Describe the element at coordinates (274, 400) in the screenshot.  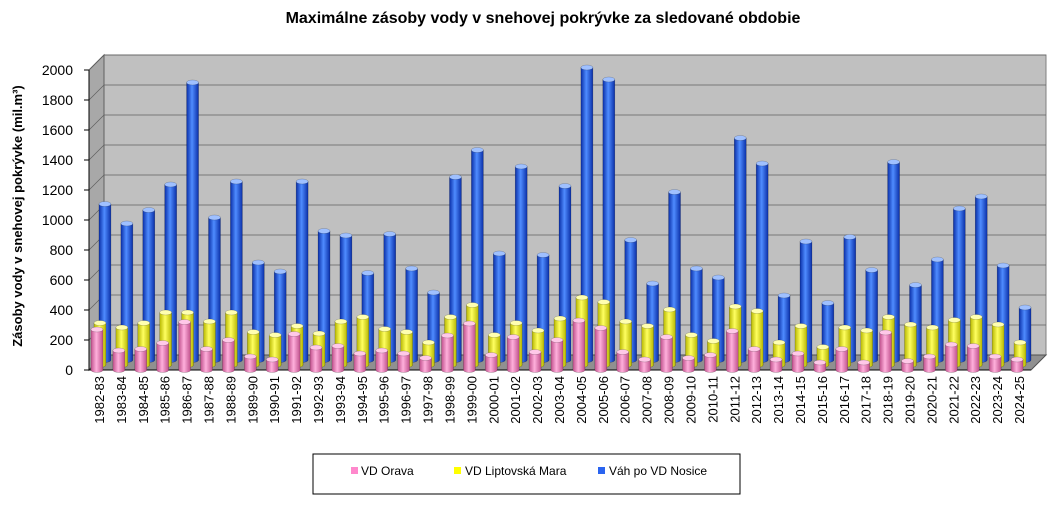
I see `x-tick-label: 1990-91` at that location.